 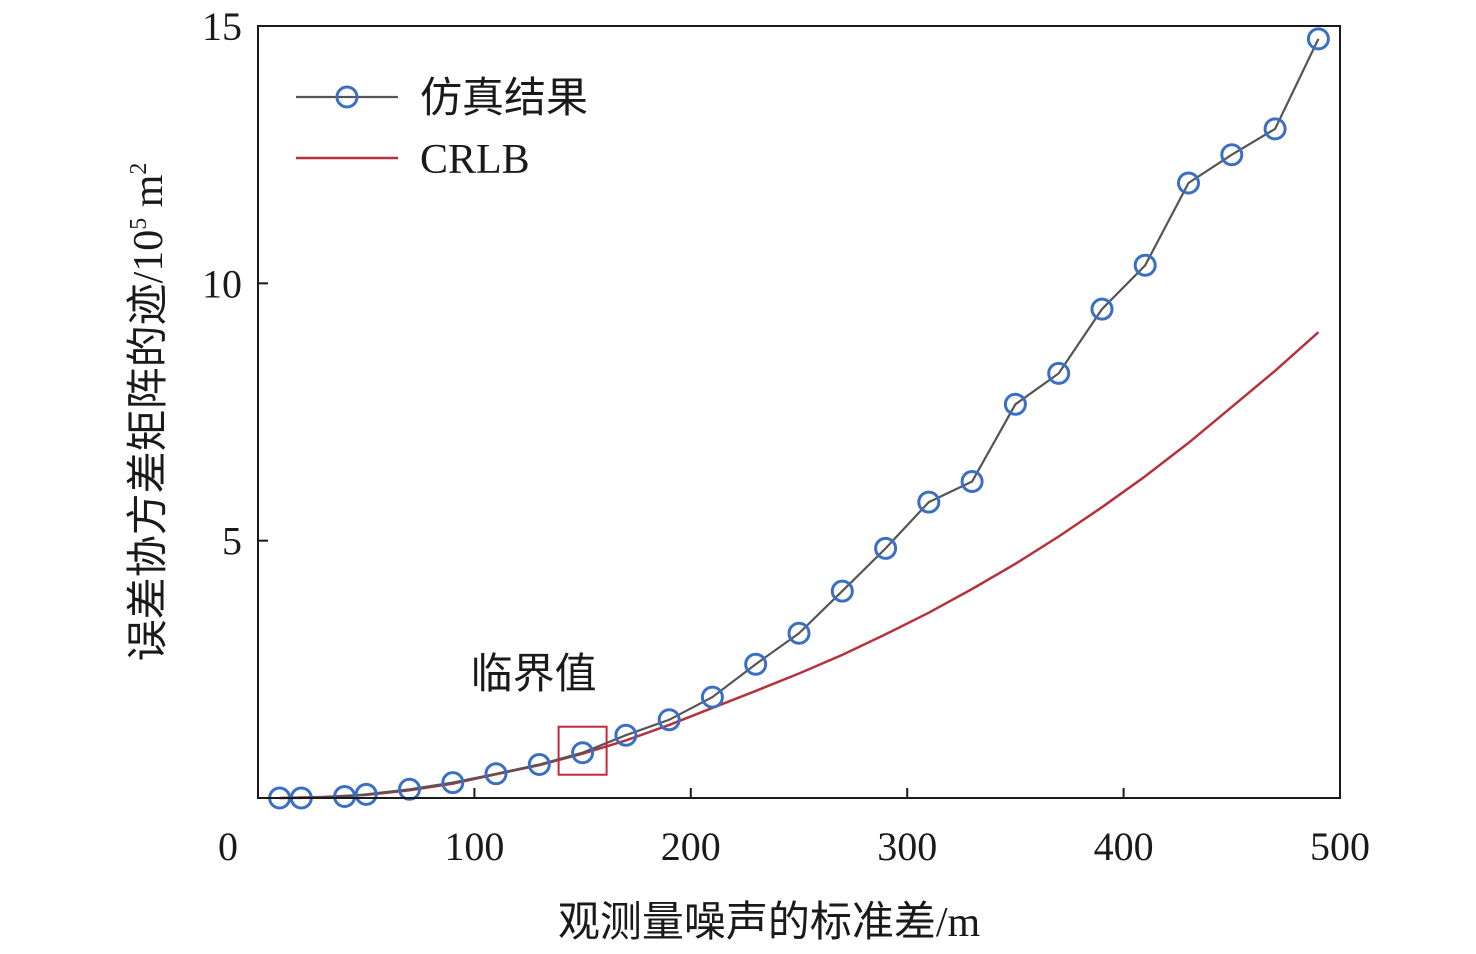 I want to click on y-axis-label-unit: m, so click(x=149, y=196).